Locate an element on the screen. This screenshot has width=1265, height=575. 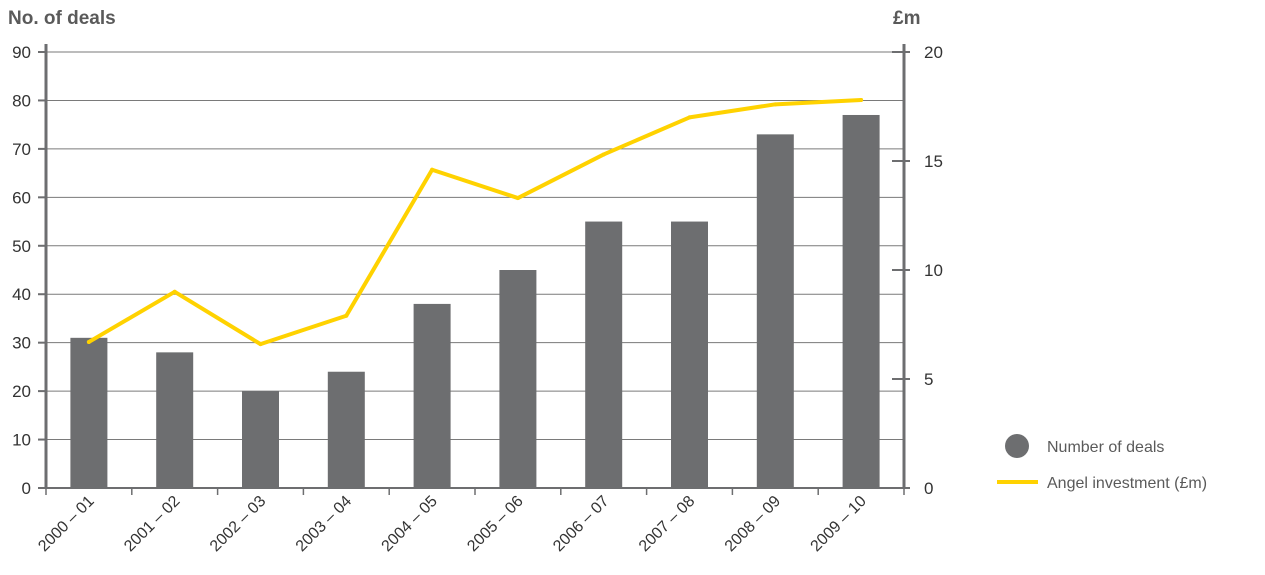
y-tick-label-right: 0 is located at coordinates (928, 488).